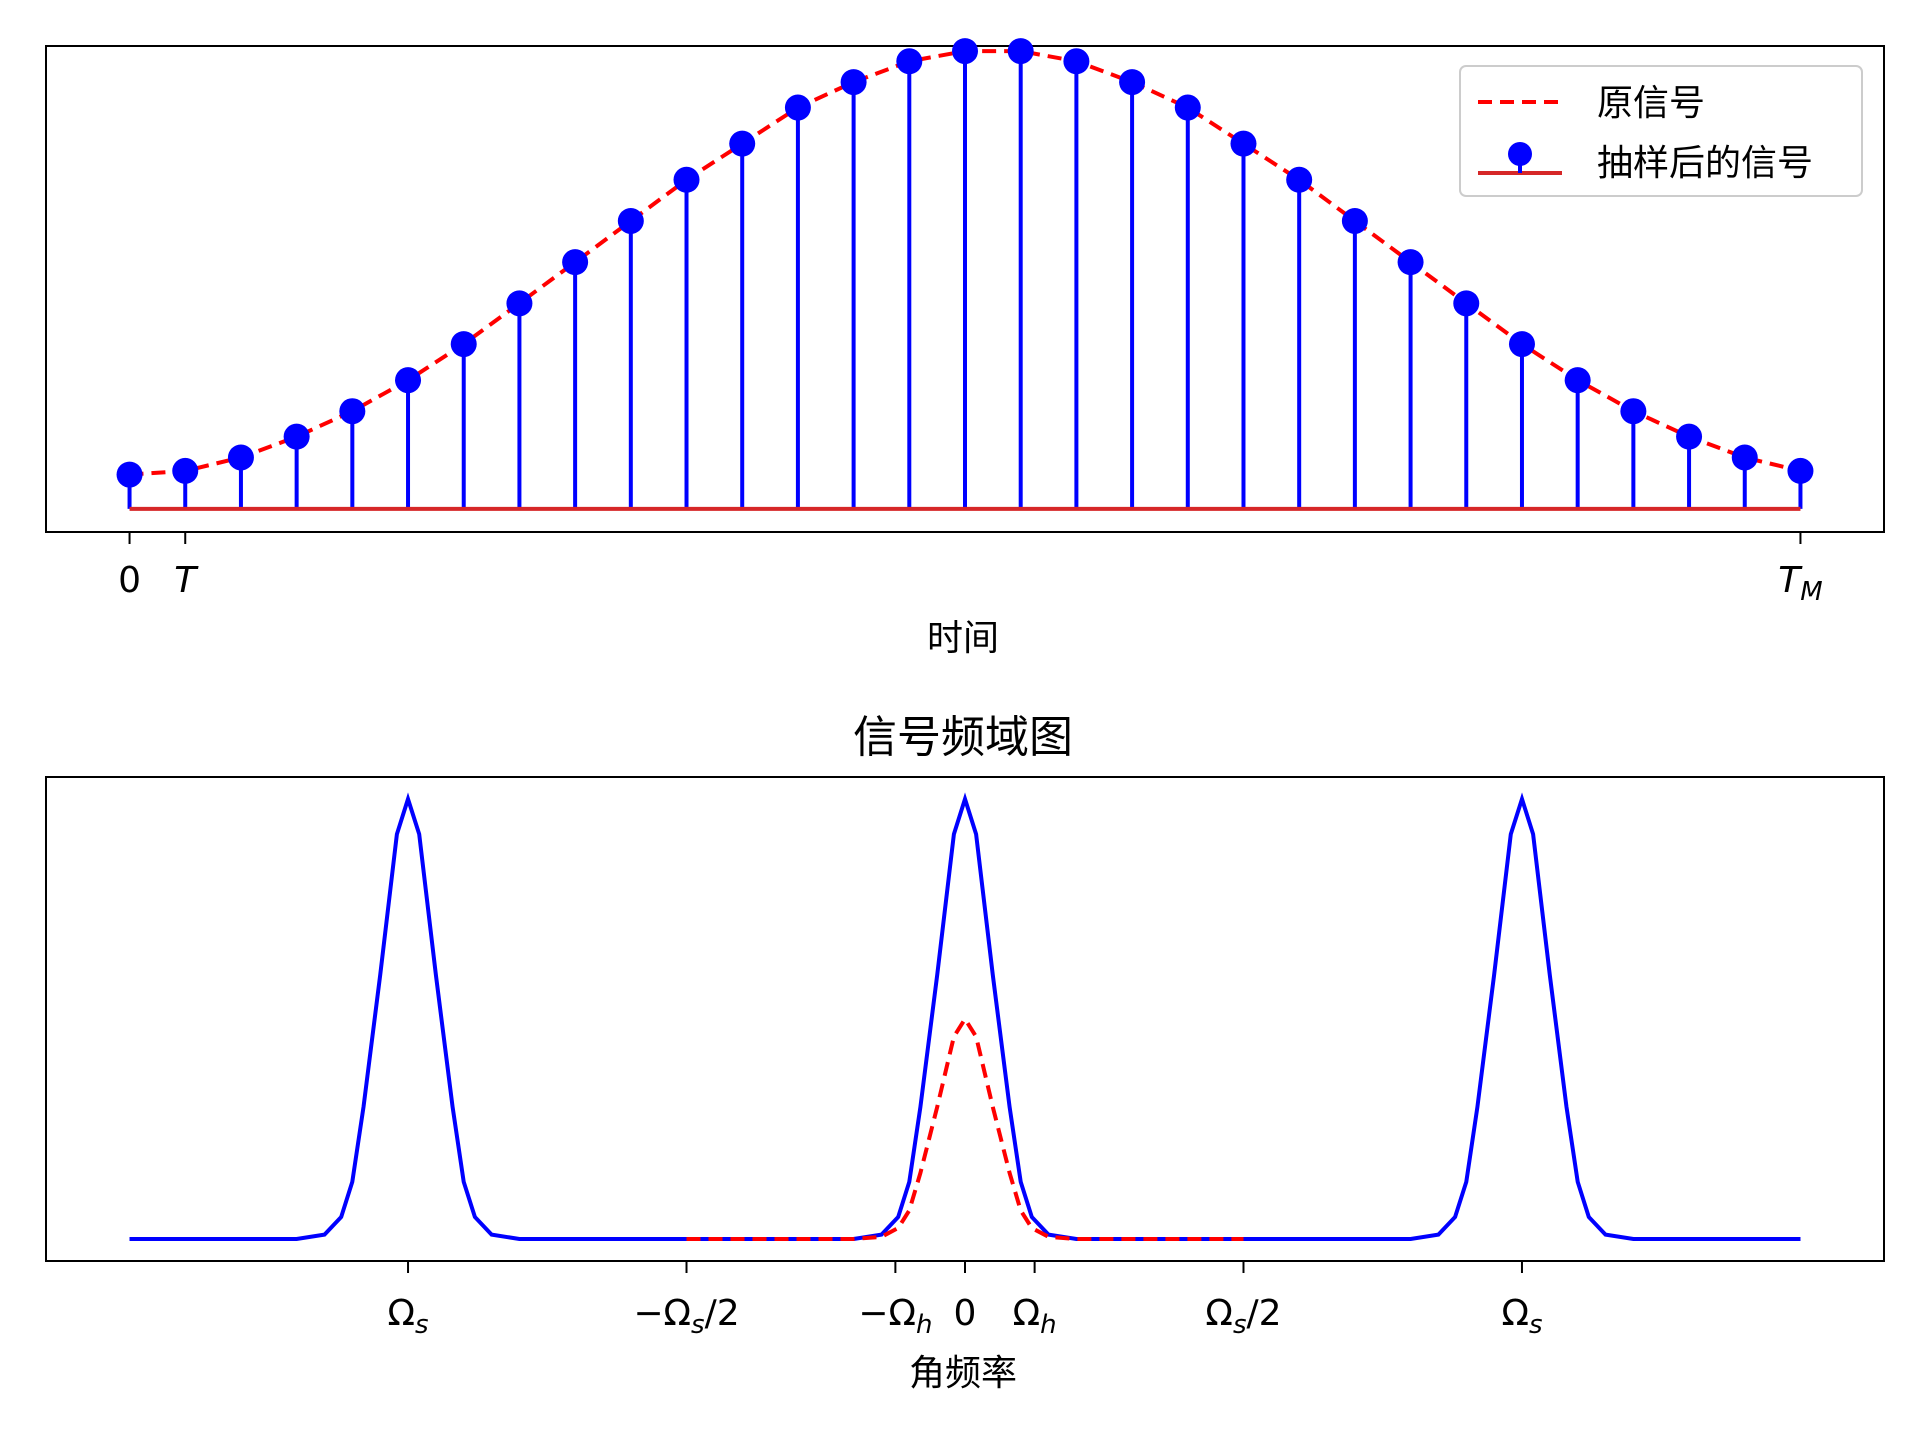 The image size is (1920, 1440). Describe the element at coordinates (686, 1316) in the screenshot. I see `x-tick-label: −Ωs/2` at that location.